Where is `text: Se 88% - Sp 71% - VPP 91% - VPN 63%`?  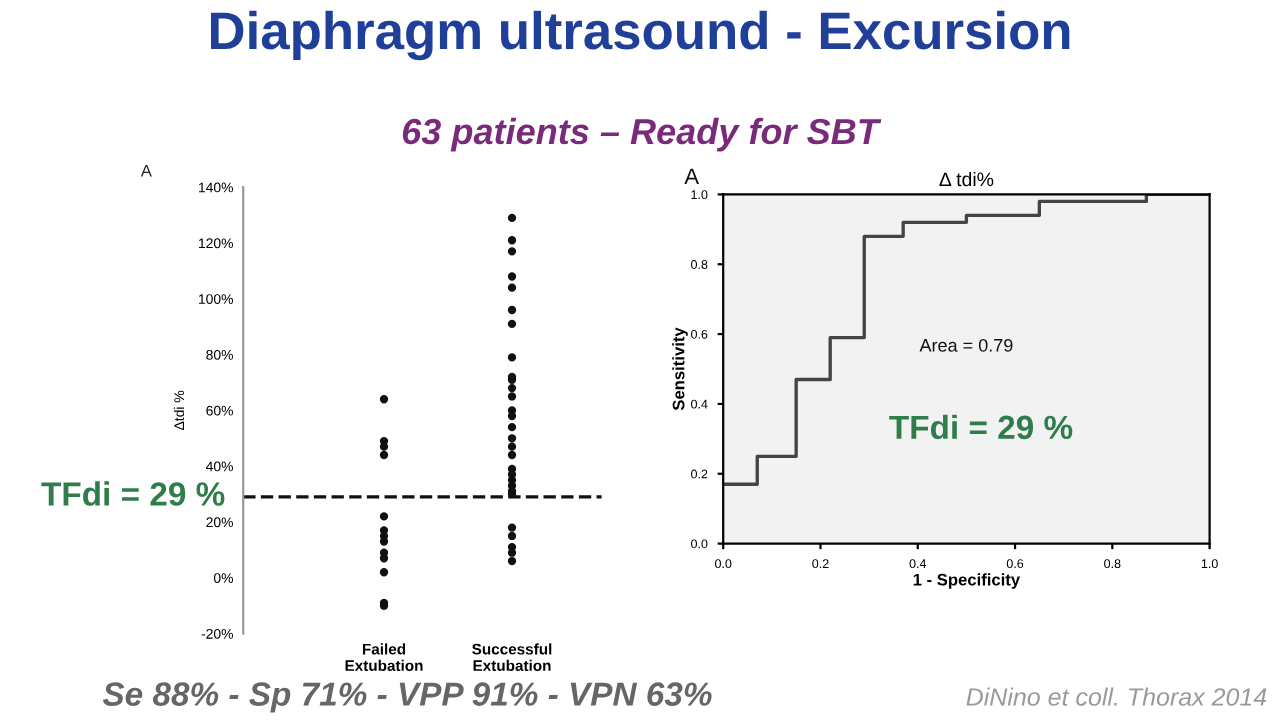
text: Se 88% - Sp 71% - VPP 91% - VPN 63% is located at coordinates (407, 697).